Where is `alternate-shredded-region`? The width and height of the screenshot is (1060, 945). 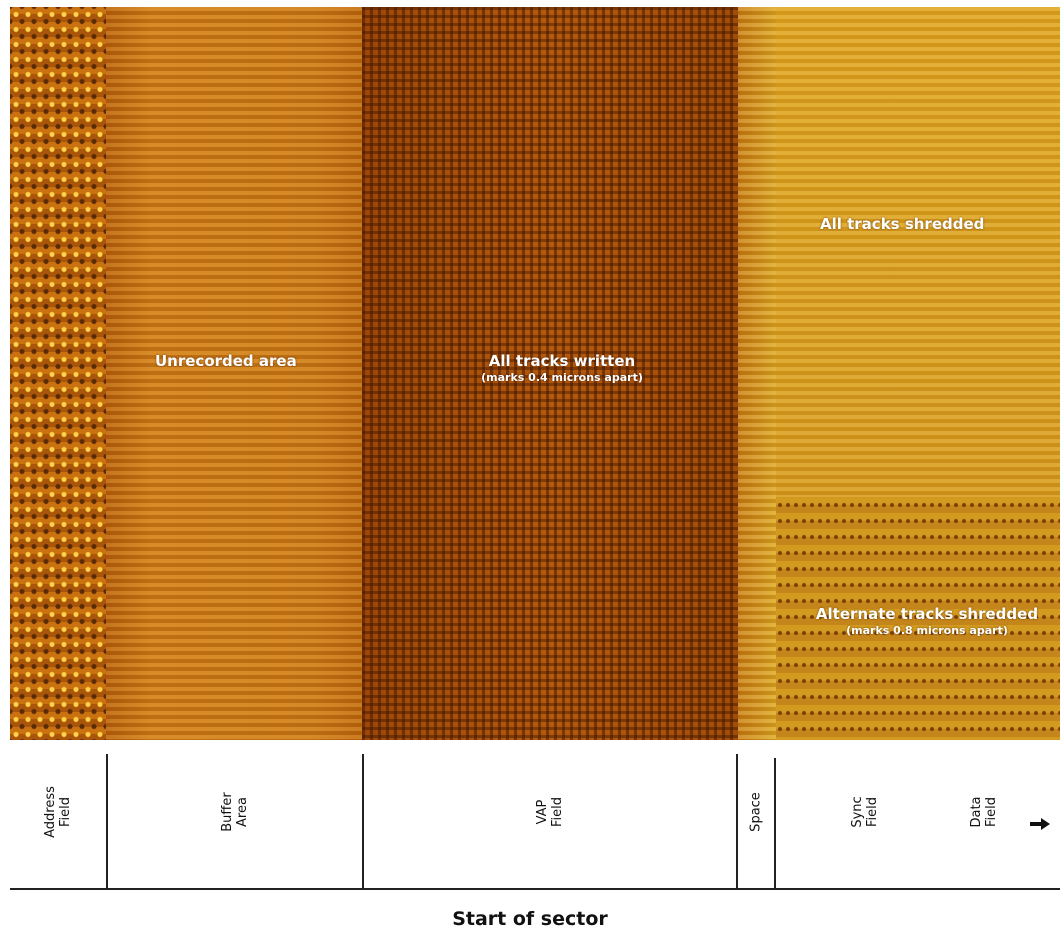 alternate-shredded-region is located at coordinates (918, 618).